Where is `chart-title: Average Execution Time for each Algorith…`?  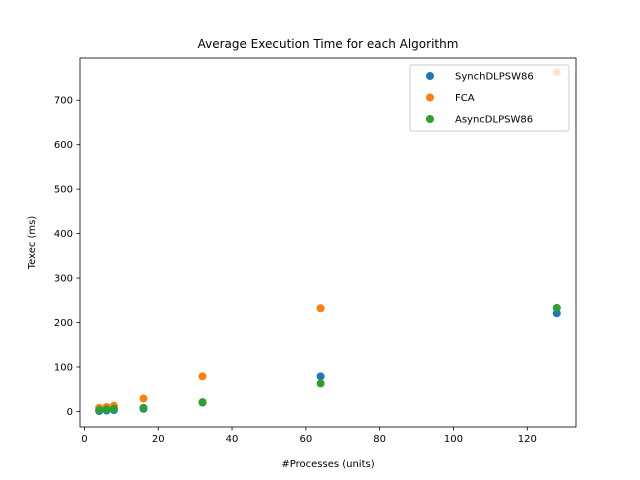
chart-title: Average Execution Time for each Algorith… is located at coordinates (328, 44).